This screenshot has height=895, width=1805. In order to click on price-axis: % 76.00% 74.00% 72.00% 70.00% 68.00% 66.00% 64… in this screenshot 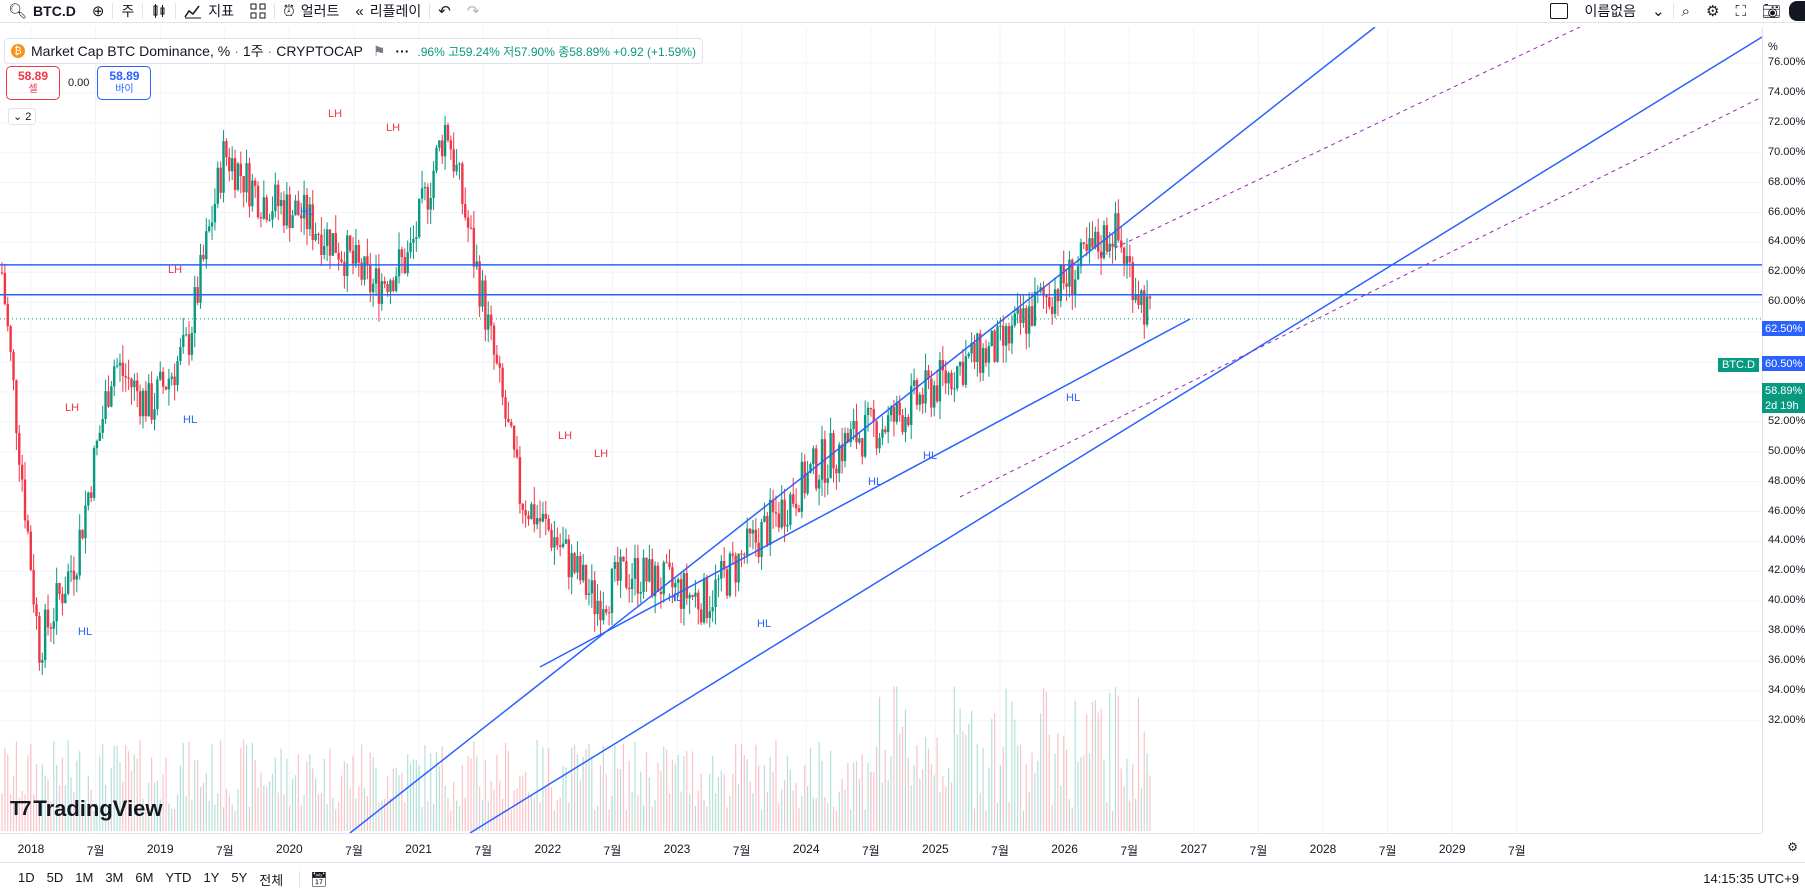, I will do `click(1783, 430)`.